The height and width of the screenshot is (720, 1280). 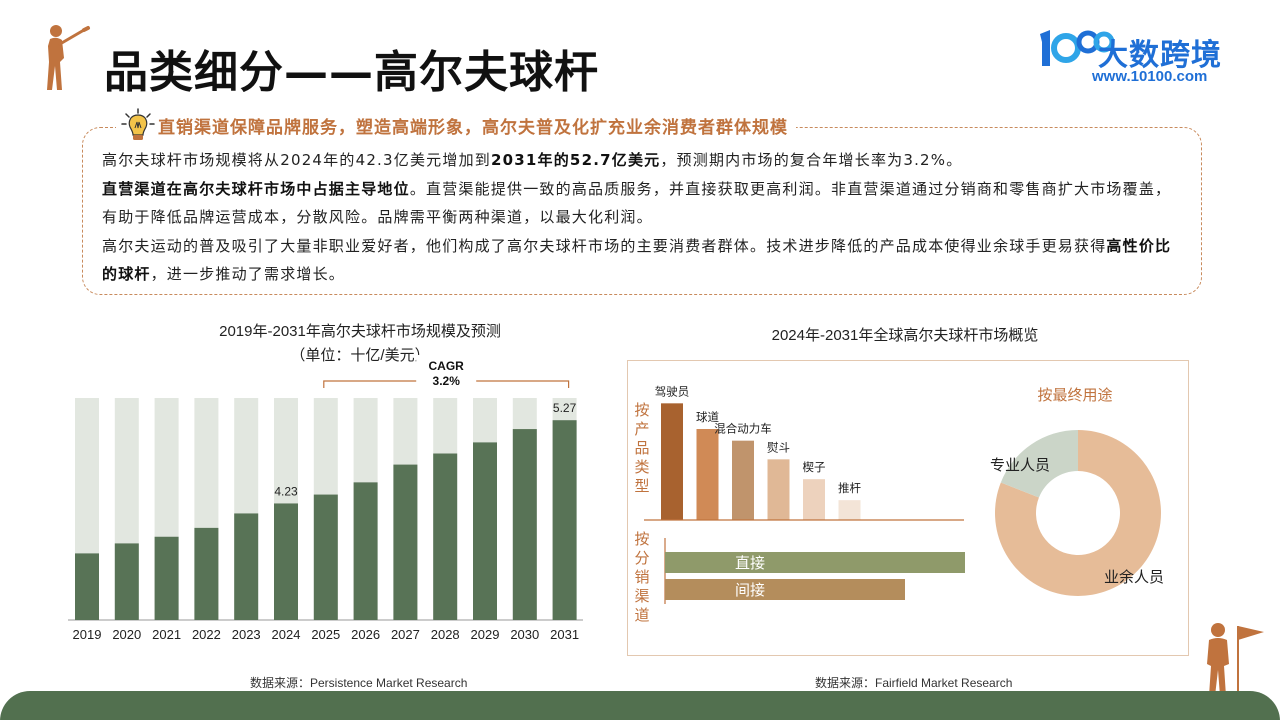 What do you see at coordinates (524, 524) in the screenshot?
I see `bar-2030` at bounding box center [524, 524].